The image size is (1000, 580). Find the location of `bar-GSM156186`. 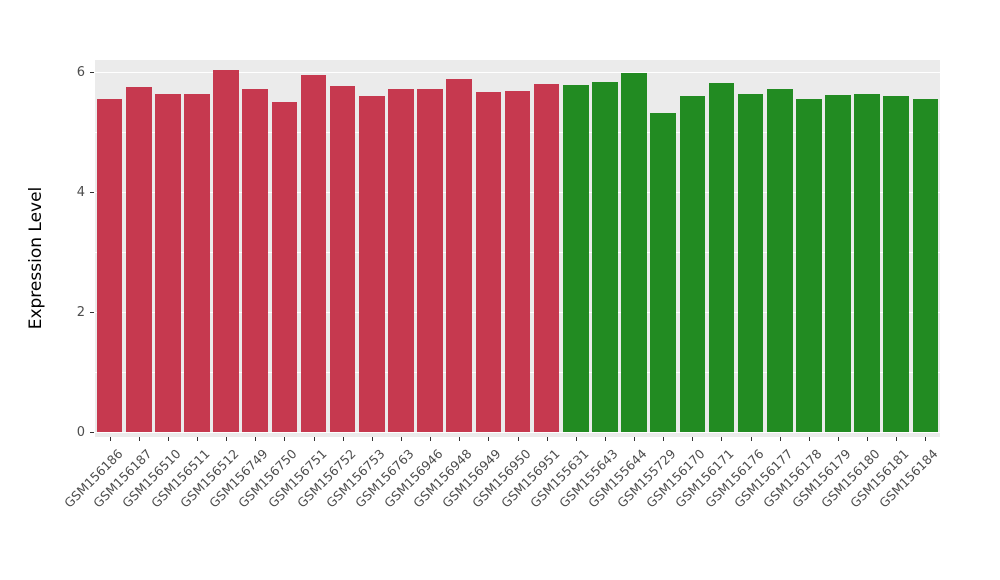

bar-GSM156186 is located at coordinates (109, 265).